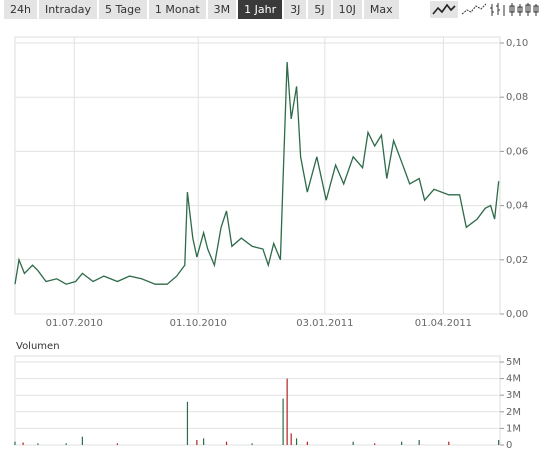  What do you see at coordinates (324, 323) in the screenshot?
I see `x-tick-label: 03.01.2011` at bounding box center [324, 323].